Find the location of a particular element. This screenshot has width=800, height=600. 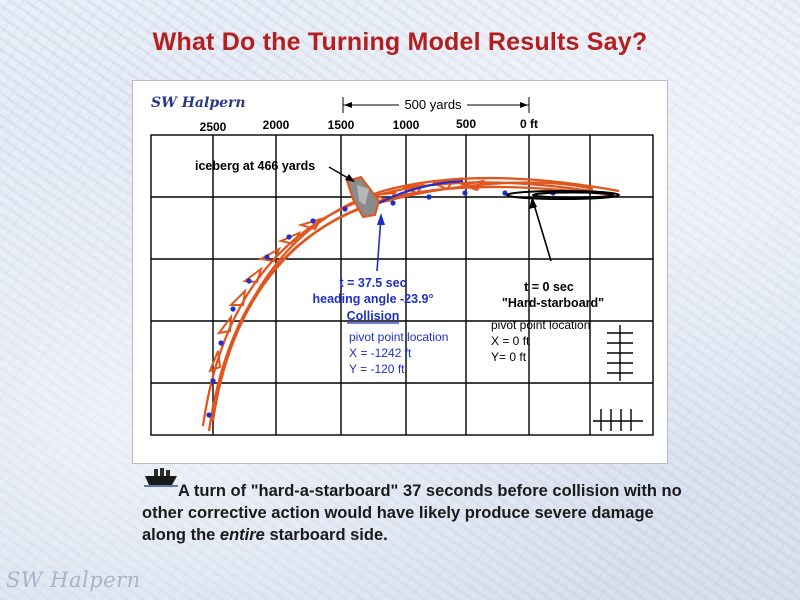

collision-x: X = -1242 ft is located at coordinates (380, 353).